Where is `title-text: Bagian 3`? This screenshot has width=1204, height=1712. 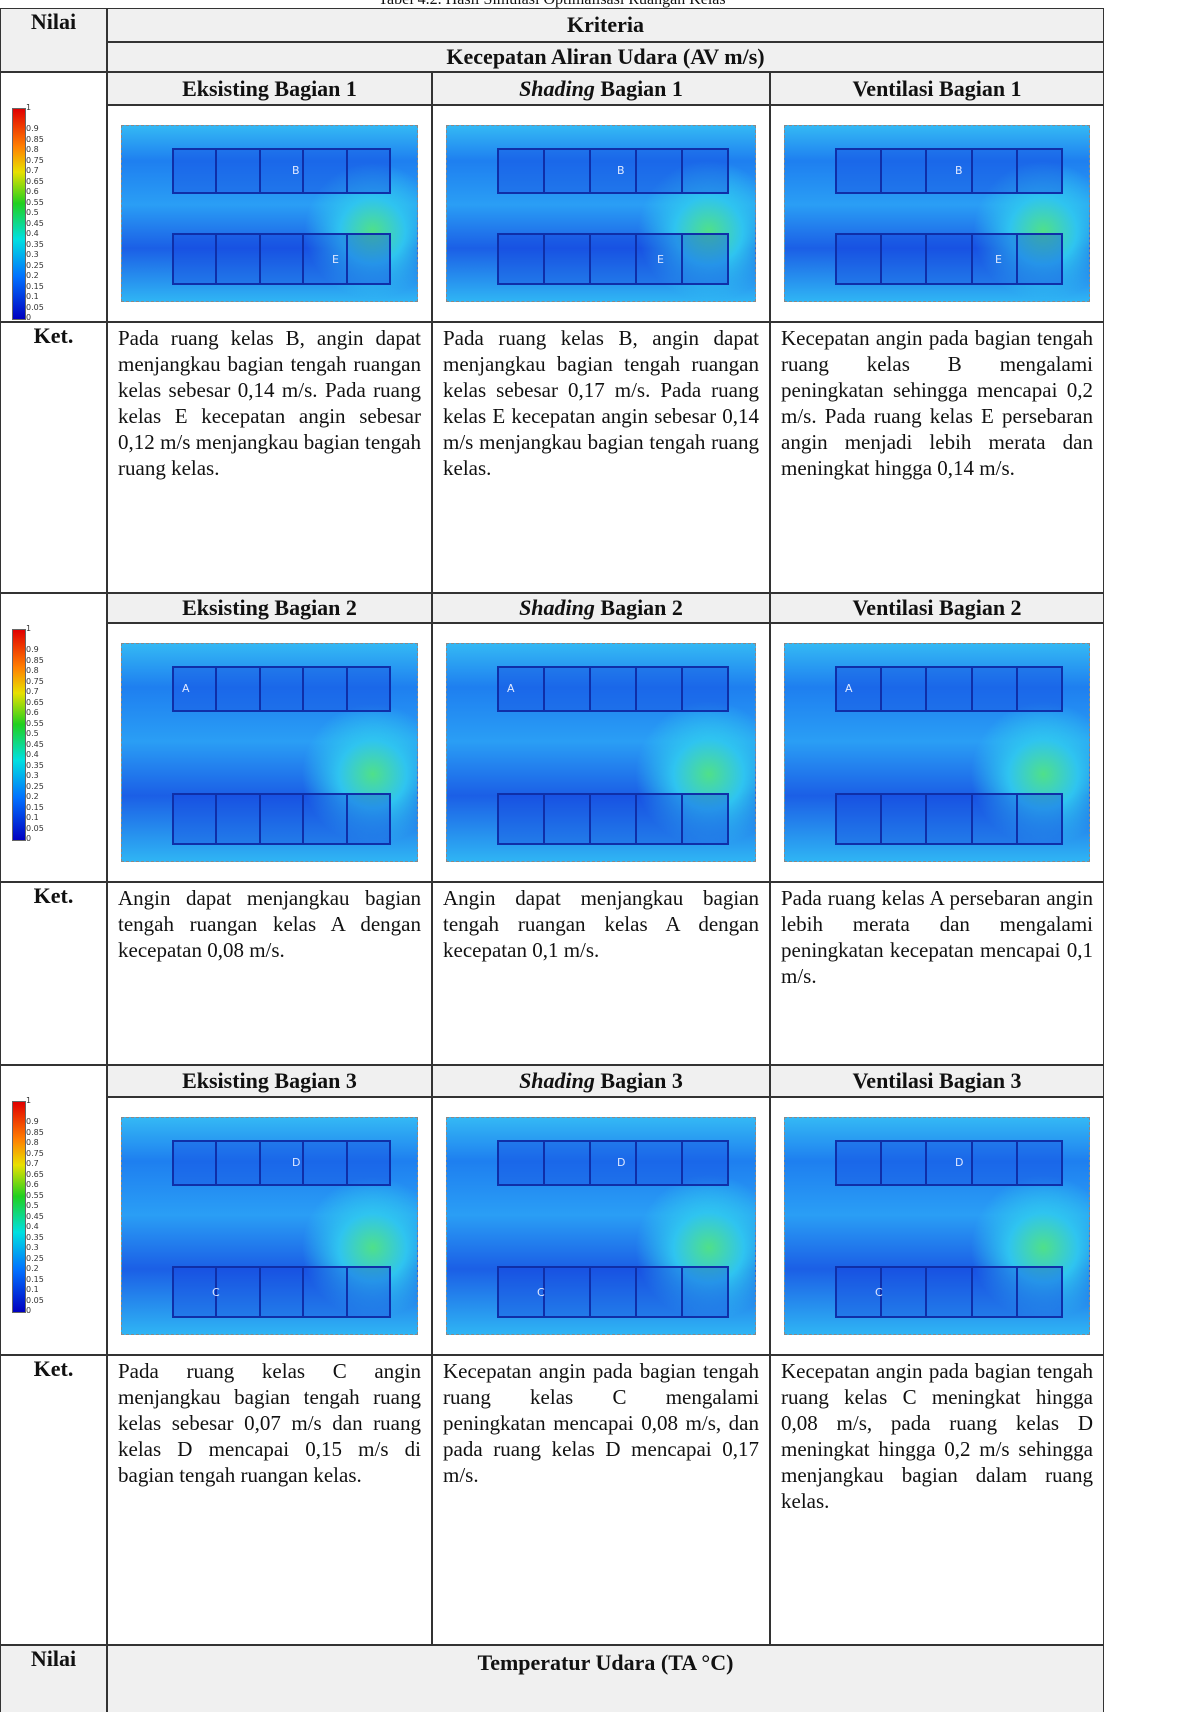
title-text: Bagian 3 is located at coordinates (641, 1080).